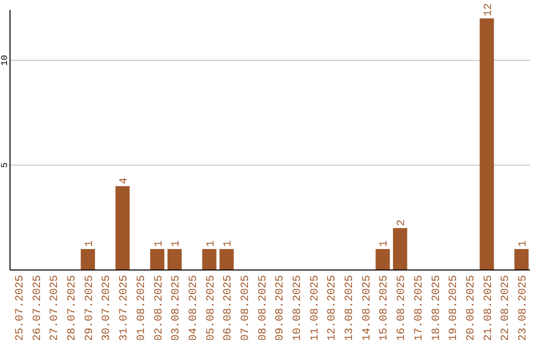  Describe the element at coordinates (246, 307) in the screenshot. I see `x-tick-label: 07.08.2025` at that location.